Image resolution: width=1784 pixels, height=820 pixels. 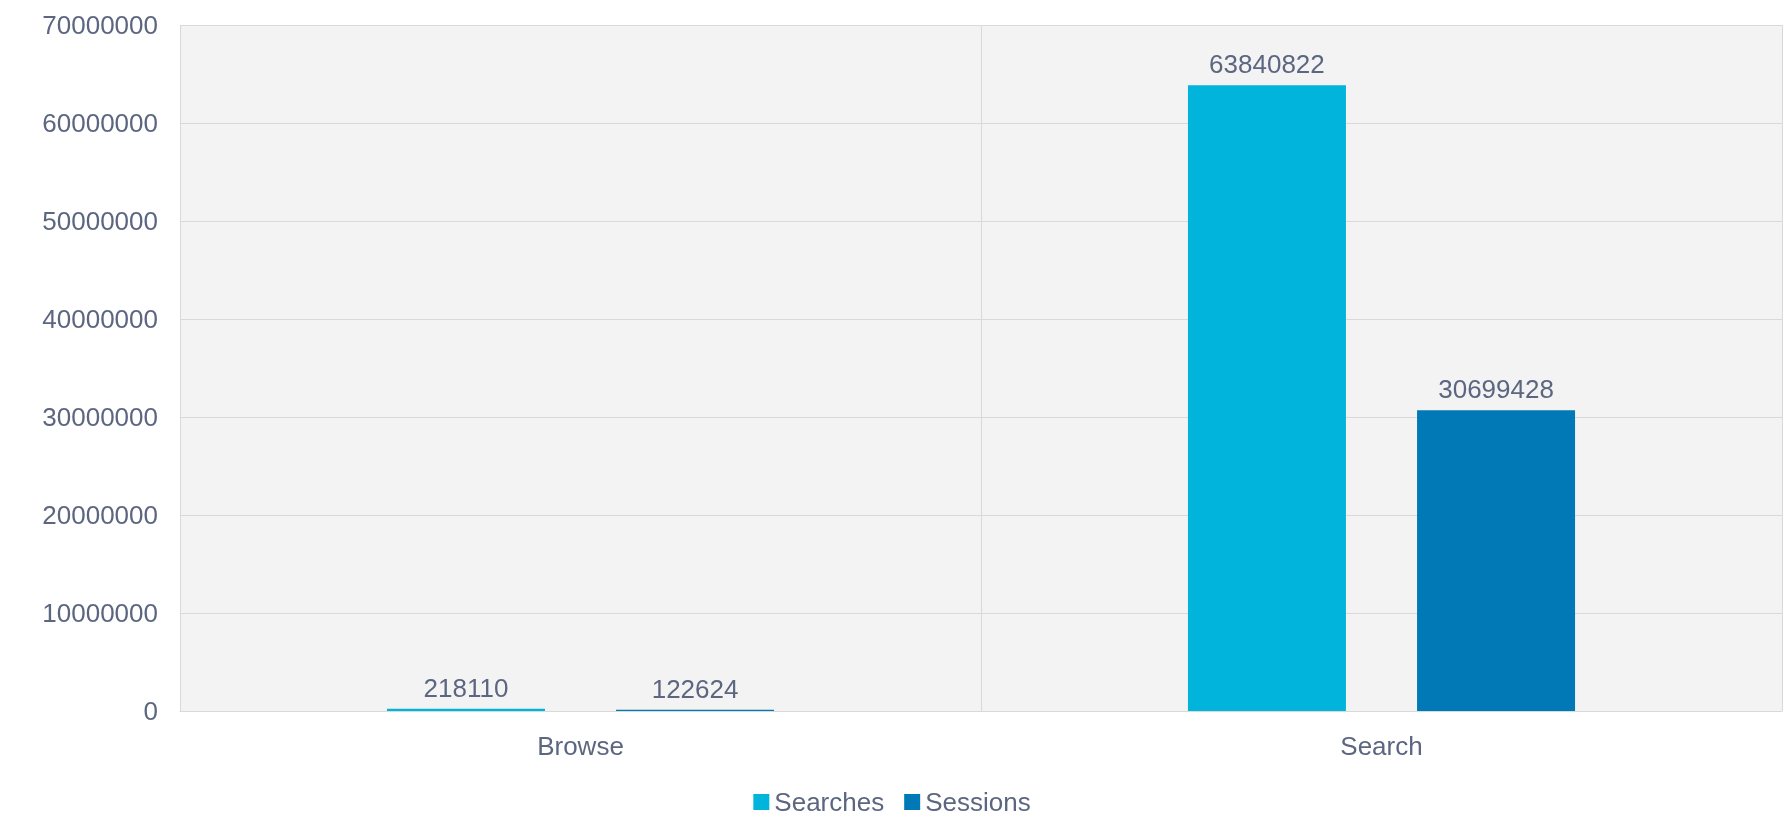 I want to click on y-tick-label: 20000000, so click(x=100, y=515).